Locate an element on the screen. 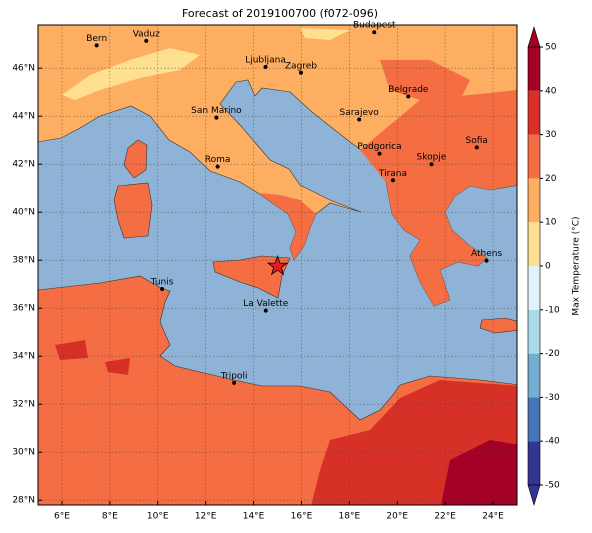 This screenshot has width=592, height=533. city-label: Zagreb is located at coordinates (301, 66).